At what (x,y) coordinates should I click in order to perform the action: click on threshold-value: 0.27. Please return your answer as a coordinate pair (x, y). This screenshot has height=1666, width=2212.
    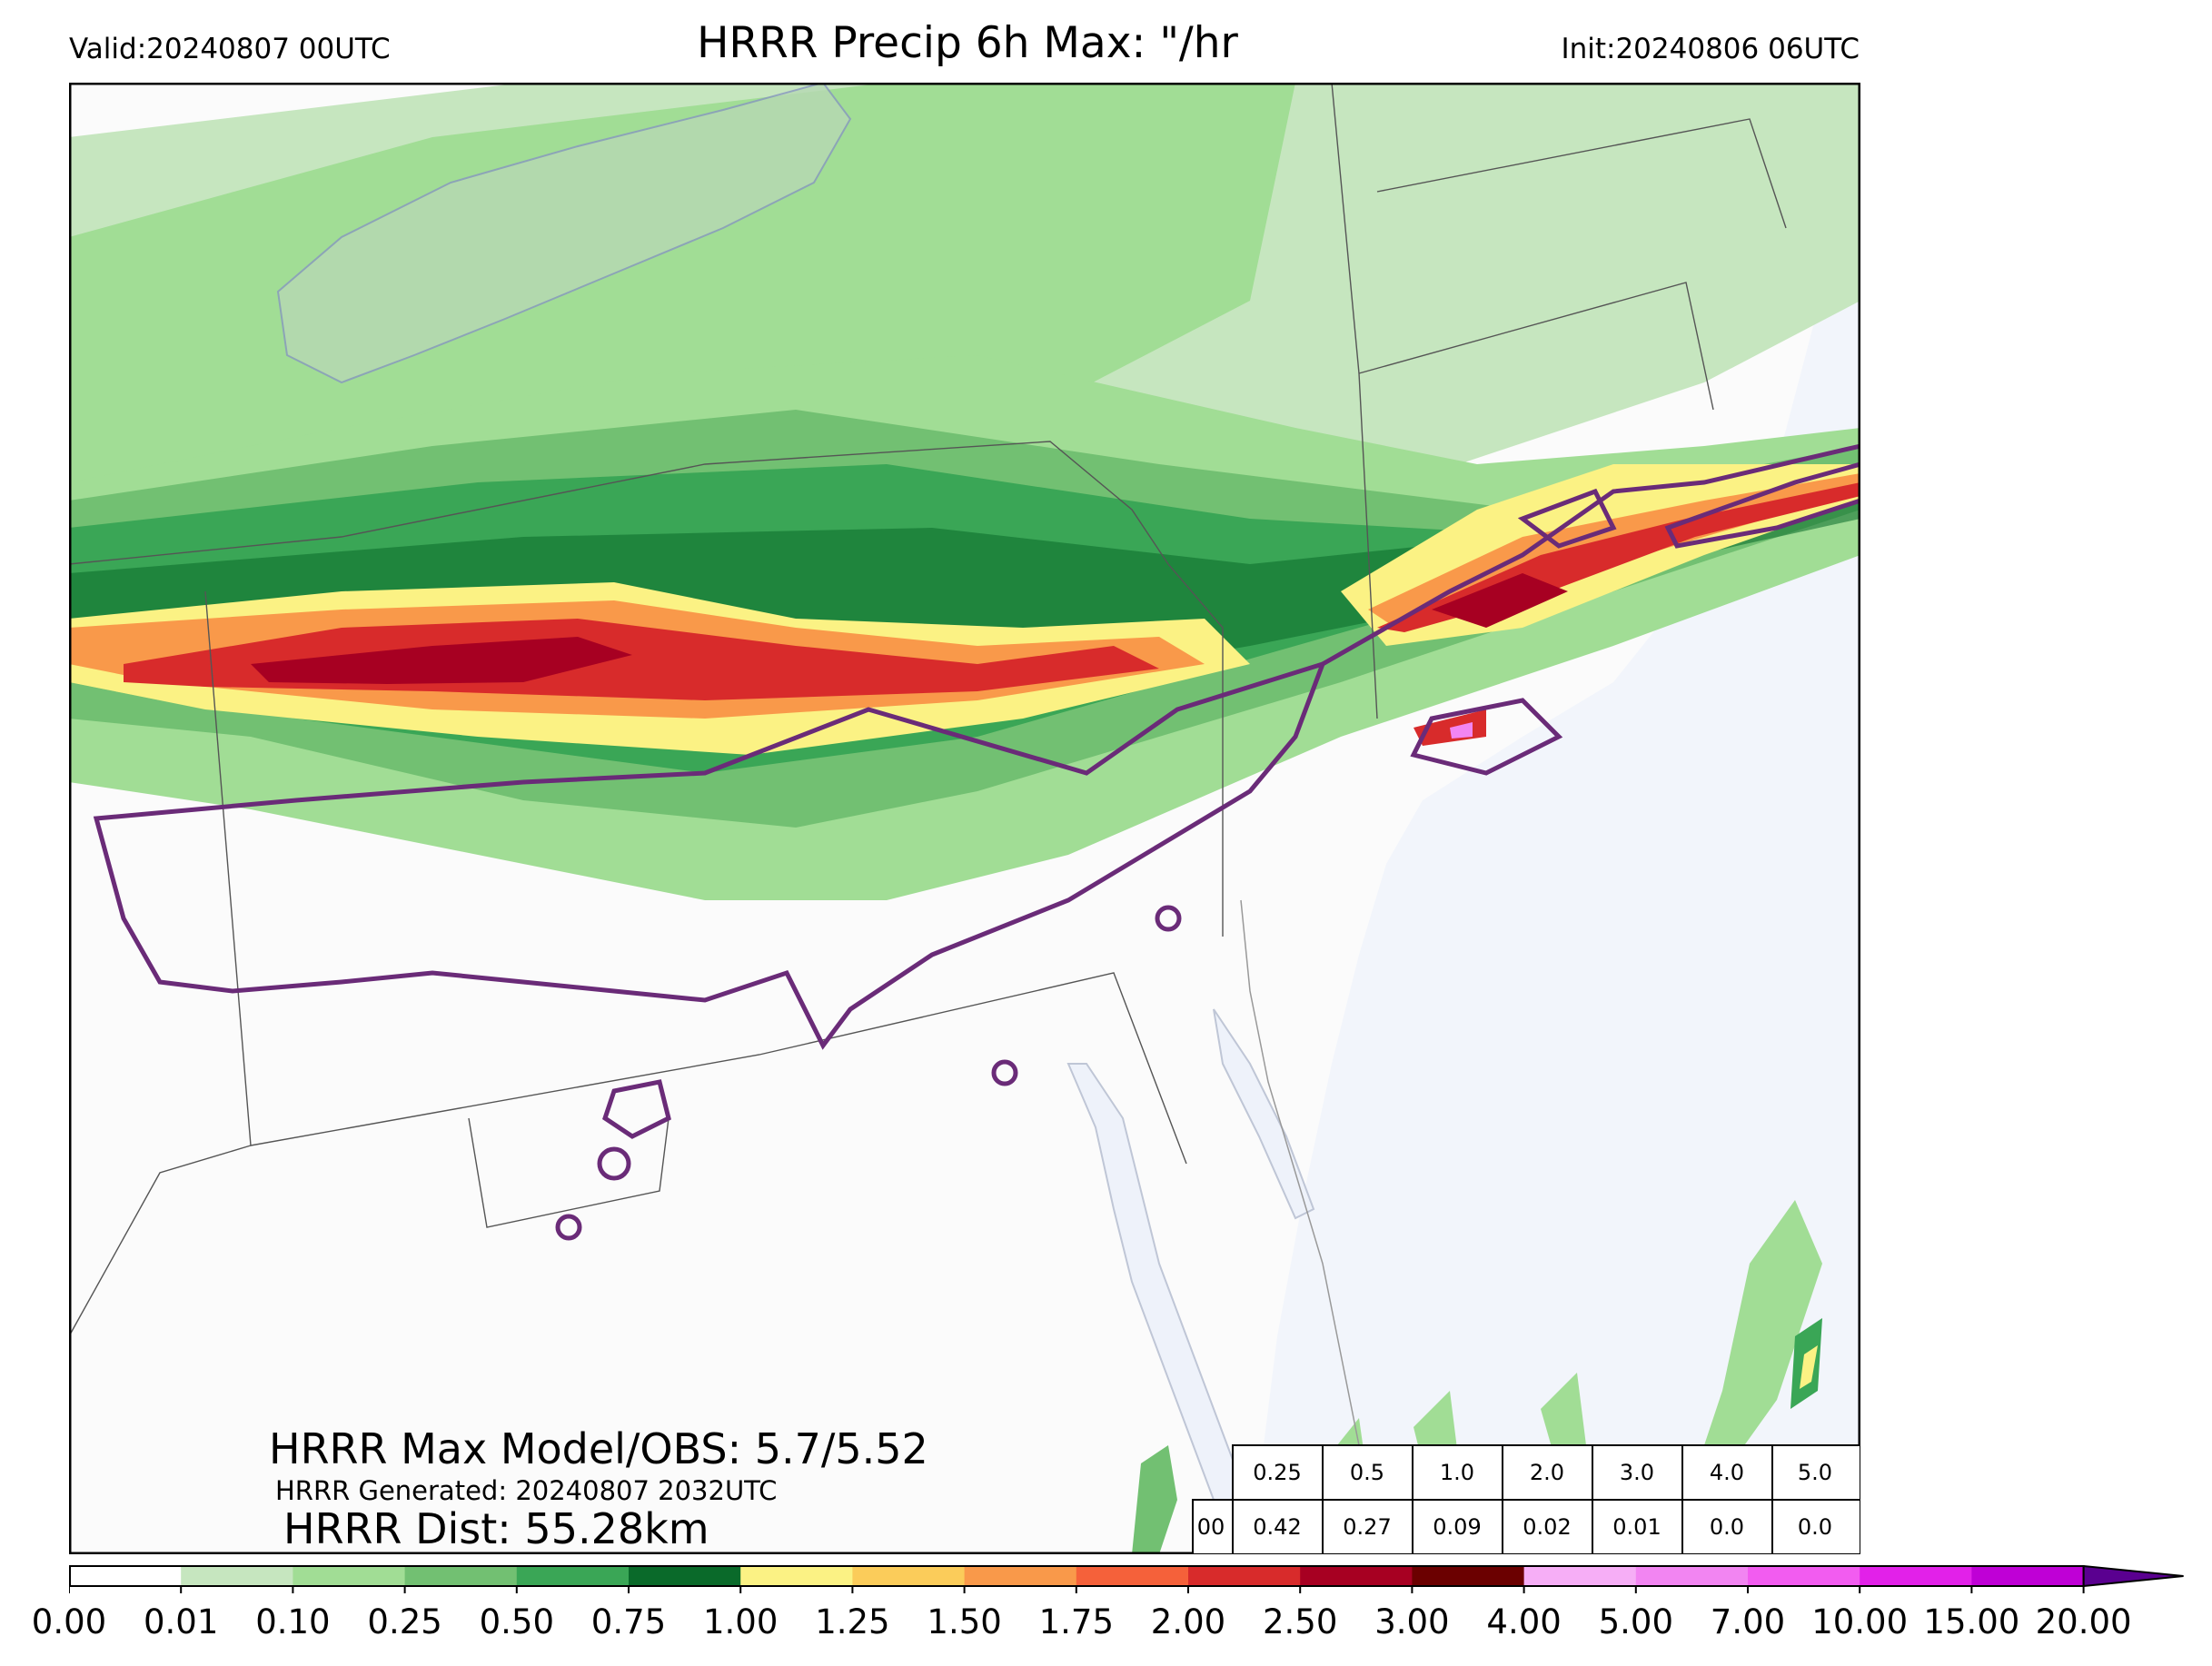
    Looking at the image, I should click on (1367, 1527).